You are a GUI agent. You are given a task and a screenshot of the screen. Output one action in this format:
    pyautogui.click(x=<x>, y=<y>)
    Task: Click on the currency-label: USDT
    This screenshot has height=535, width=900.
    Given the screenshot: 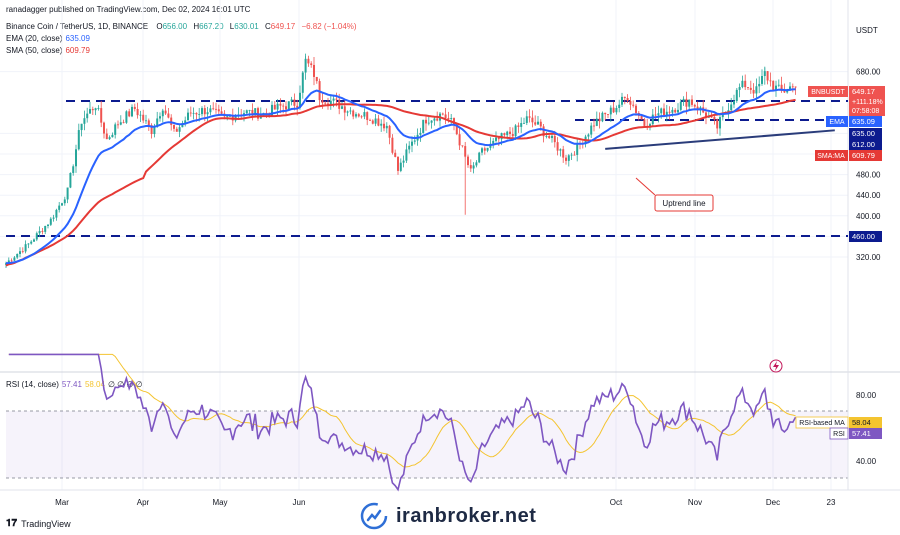 What is the action you would take?
    pyautogui.click(x=867, y=30)
    